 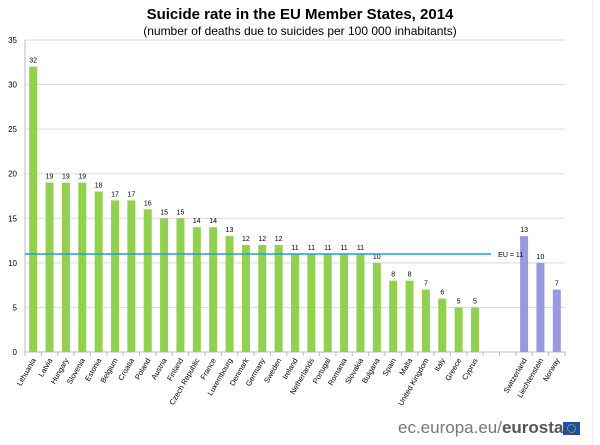 I want to click on data-label: 16, so click(x=148, y=203).